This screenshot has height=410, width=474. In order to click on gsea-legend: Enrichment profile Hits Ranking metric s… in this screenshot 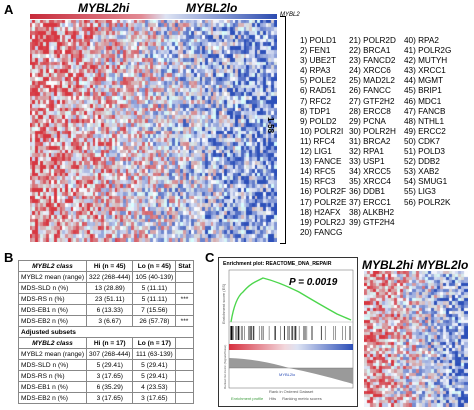, I will do `click(276, 398)`.